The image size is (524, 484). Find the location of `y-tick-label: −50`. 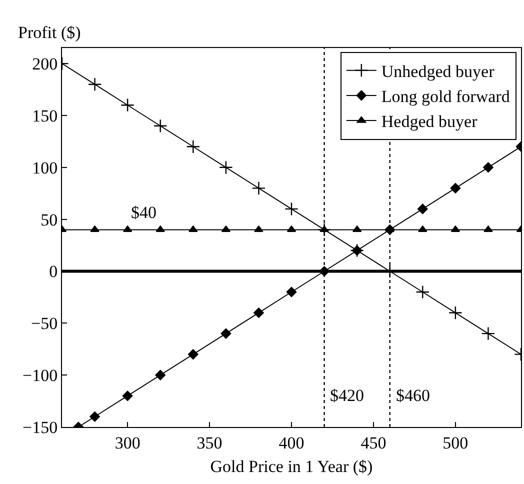

y-tick-label: −50 is located at coordinates (44, 324).